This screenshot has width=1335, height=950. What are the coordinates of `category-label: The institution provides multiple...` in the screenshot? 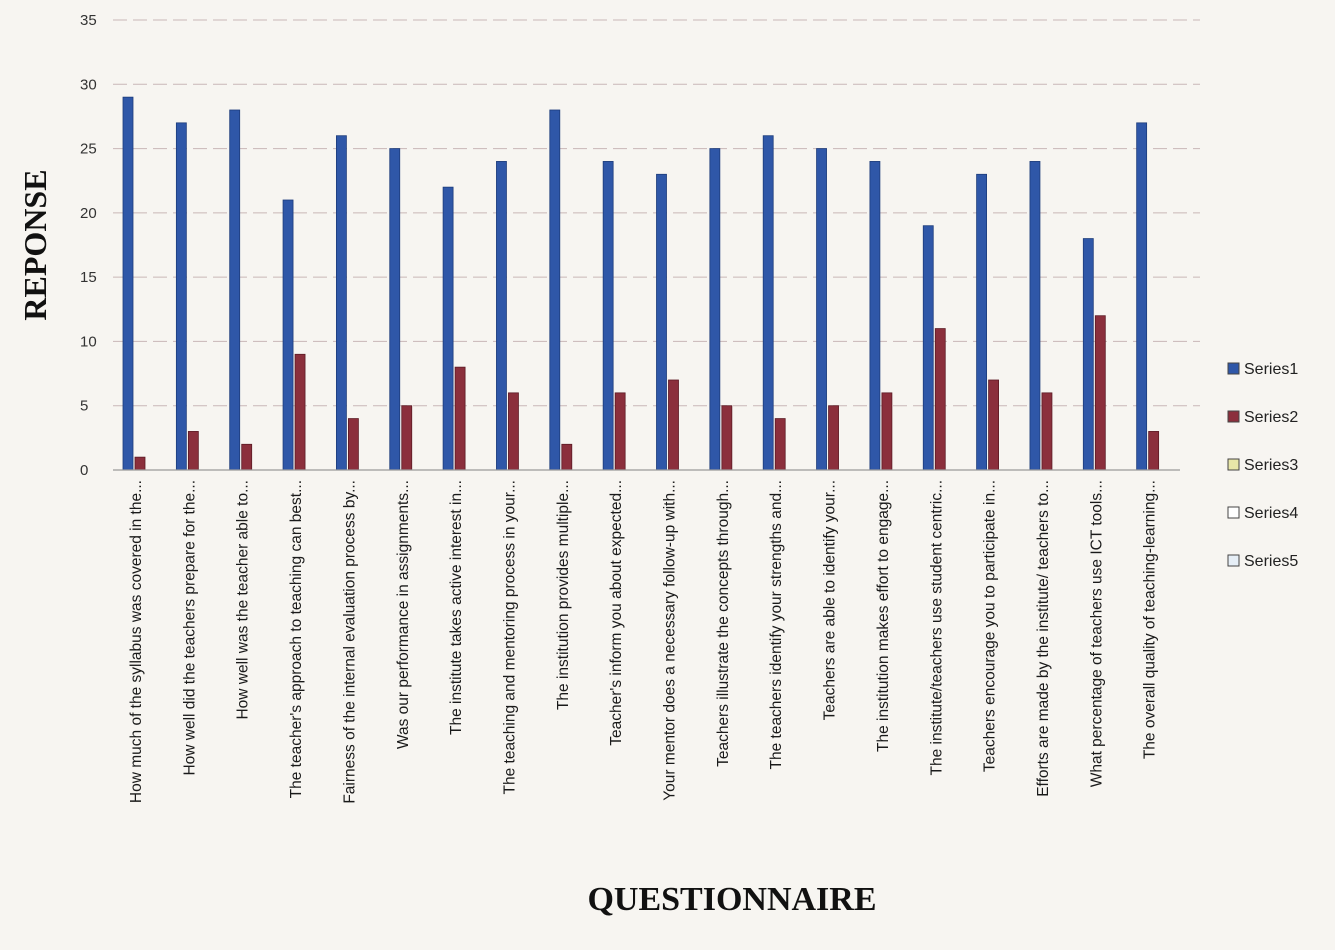 It's located at (563, 595).